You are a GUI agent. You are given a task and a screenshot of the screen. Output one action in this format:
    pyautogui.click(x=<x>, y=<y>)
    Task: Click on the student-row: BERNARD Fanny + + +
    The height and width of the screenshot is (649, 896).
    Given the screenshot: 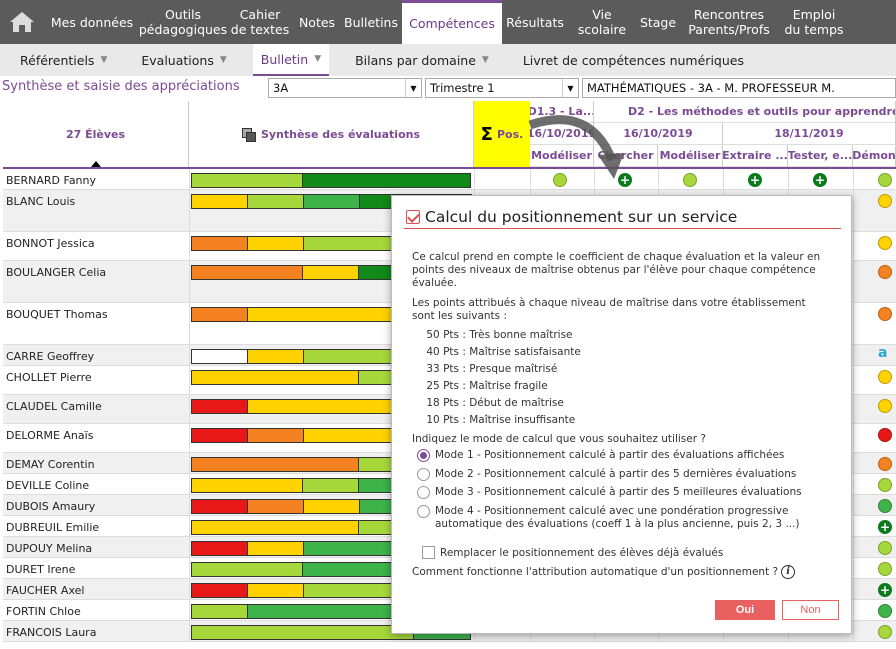 What is the action you would take?
    pyautogui.click(x=449, y=179)
    